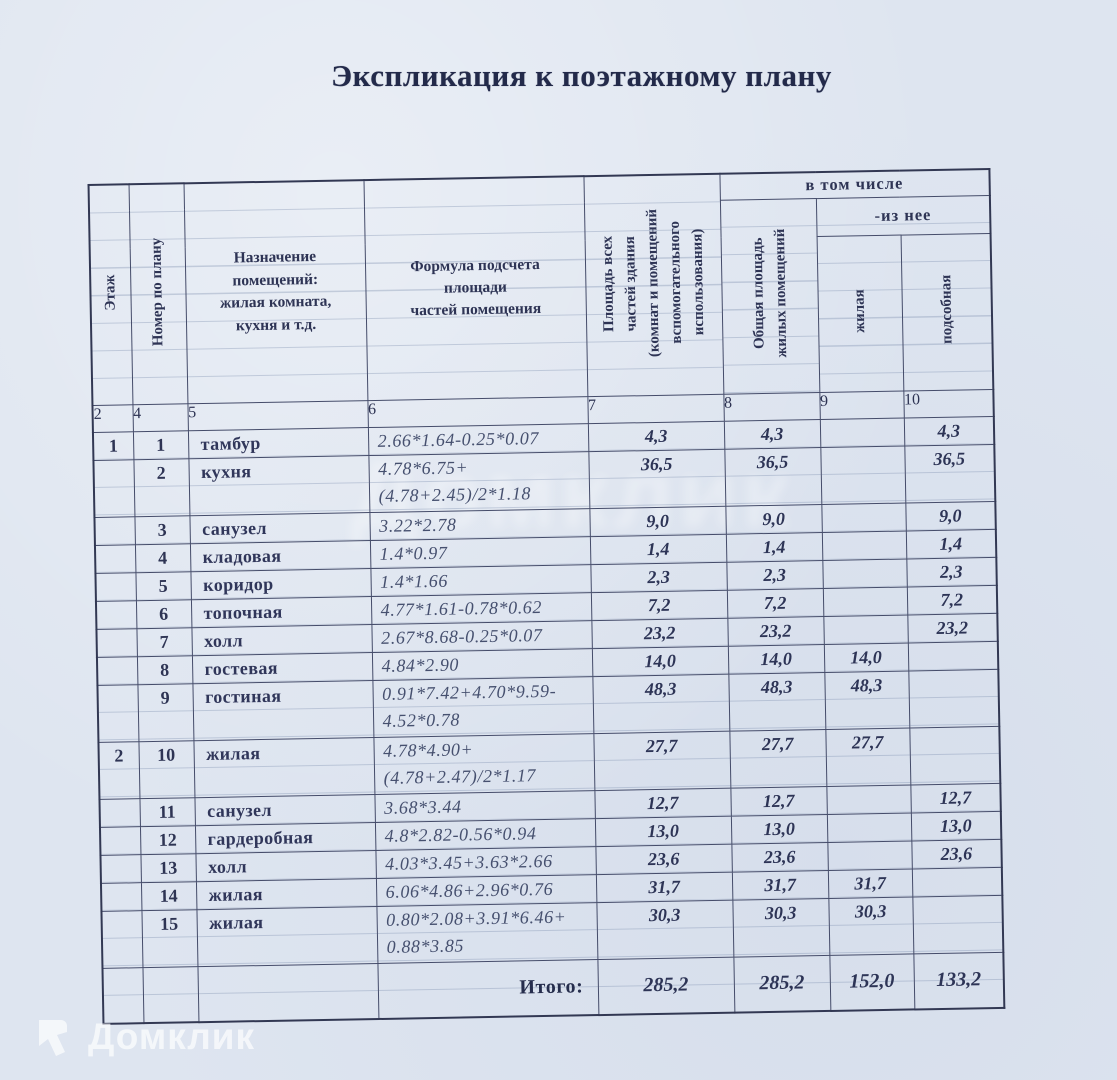 The height and width of the screenshot is (1080, 1117). What do you see at coordinates (661, 703) in the screenshot?
I see `row-area-all: 48,3` at bounding box center [661, 703].